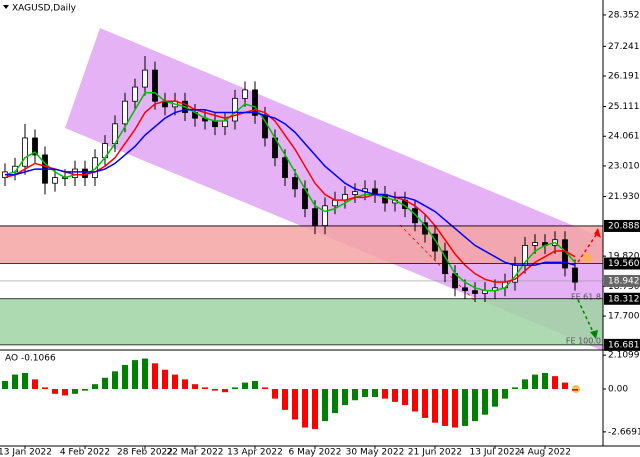 Image resolution: width=640 pixels, height=457 pixels. Describe the element at coordinates (435, 452) in the screenshot. I see `x-tick-label: 21 Jun 2022` at that location.